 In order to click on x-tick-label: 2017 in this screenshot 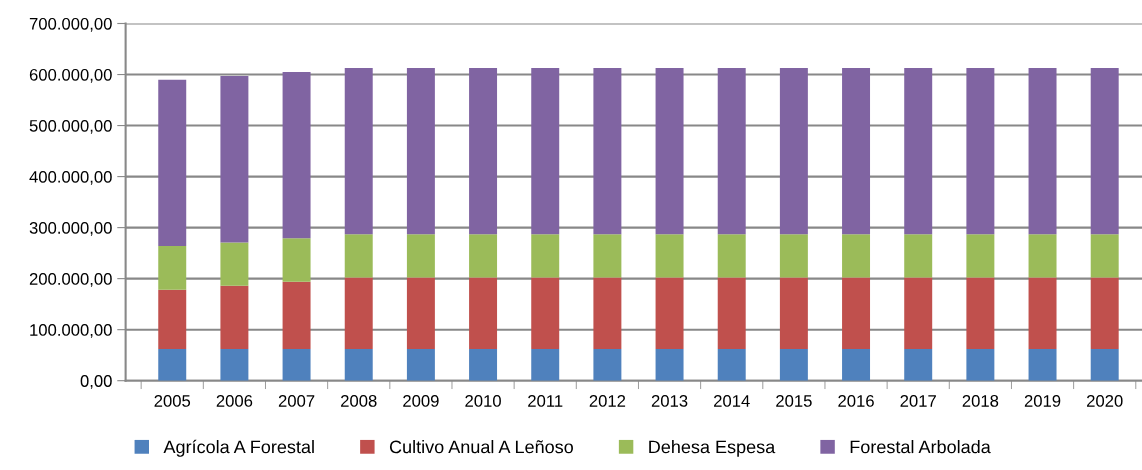, I will do `click(918, 401)`.